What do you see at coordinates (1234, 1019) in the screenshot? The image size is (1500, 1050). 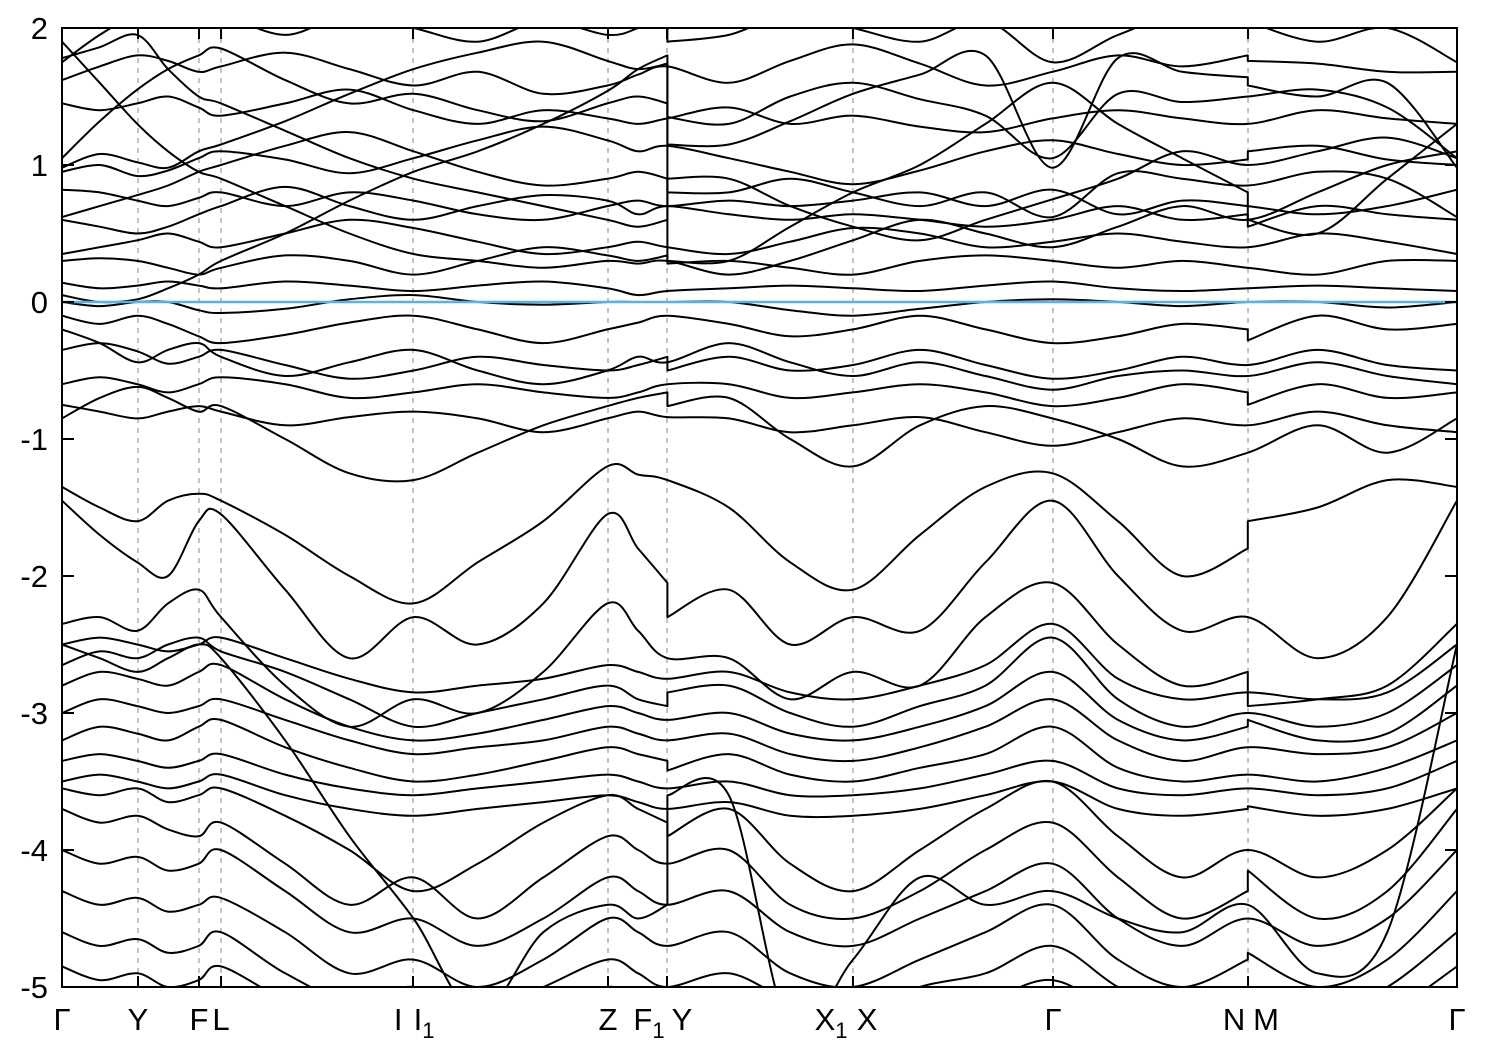 I see `kpoint-label: N` at bounding box center [1234, 1019].